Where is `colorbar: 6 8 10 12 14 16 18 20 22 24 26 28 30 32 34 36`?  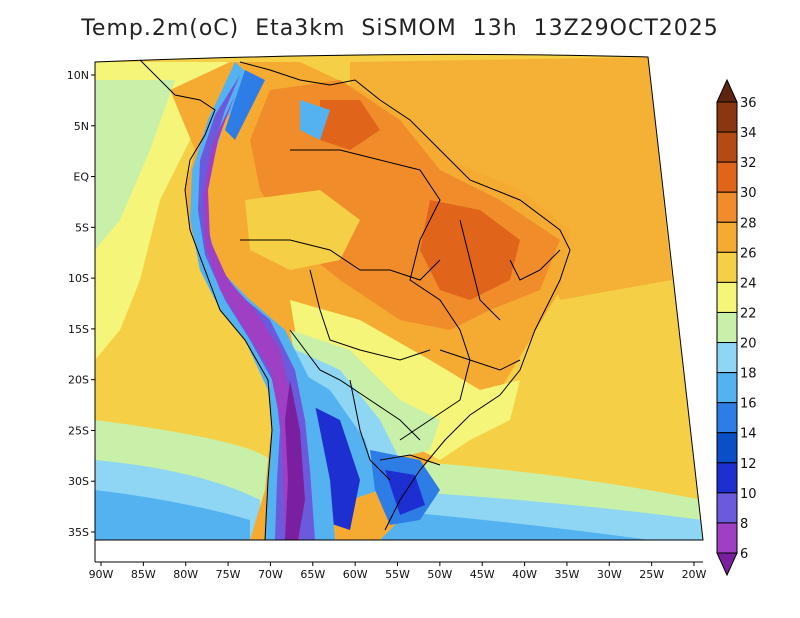
colorbar: 6 8 10 12 14 16 18 20 22 24 26 28 30 32 34 36 is located at coordinates (736, 327).